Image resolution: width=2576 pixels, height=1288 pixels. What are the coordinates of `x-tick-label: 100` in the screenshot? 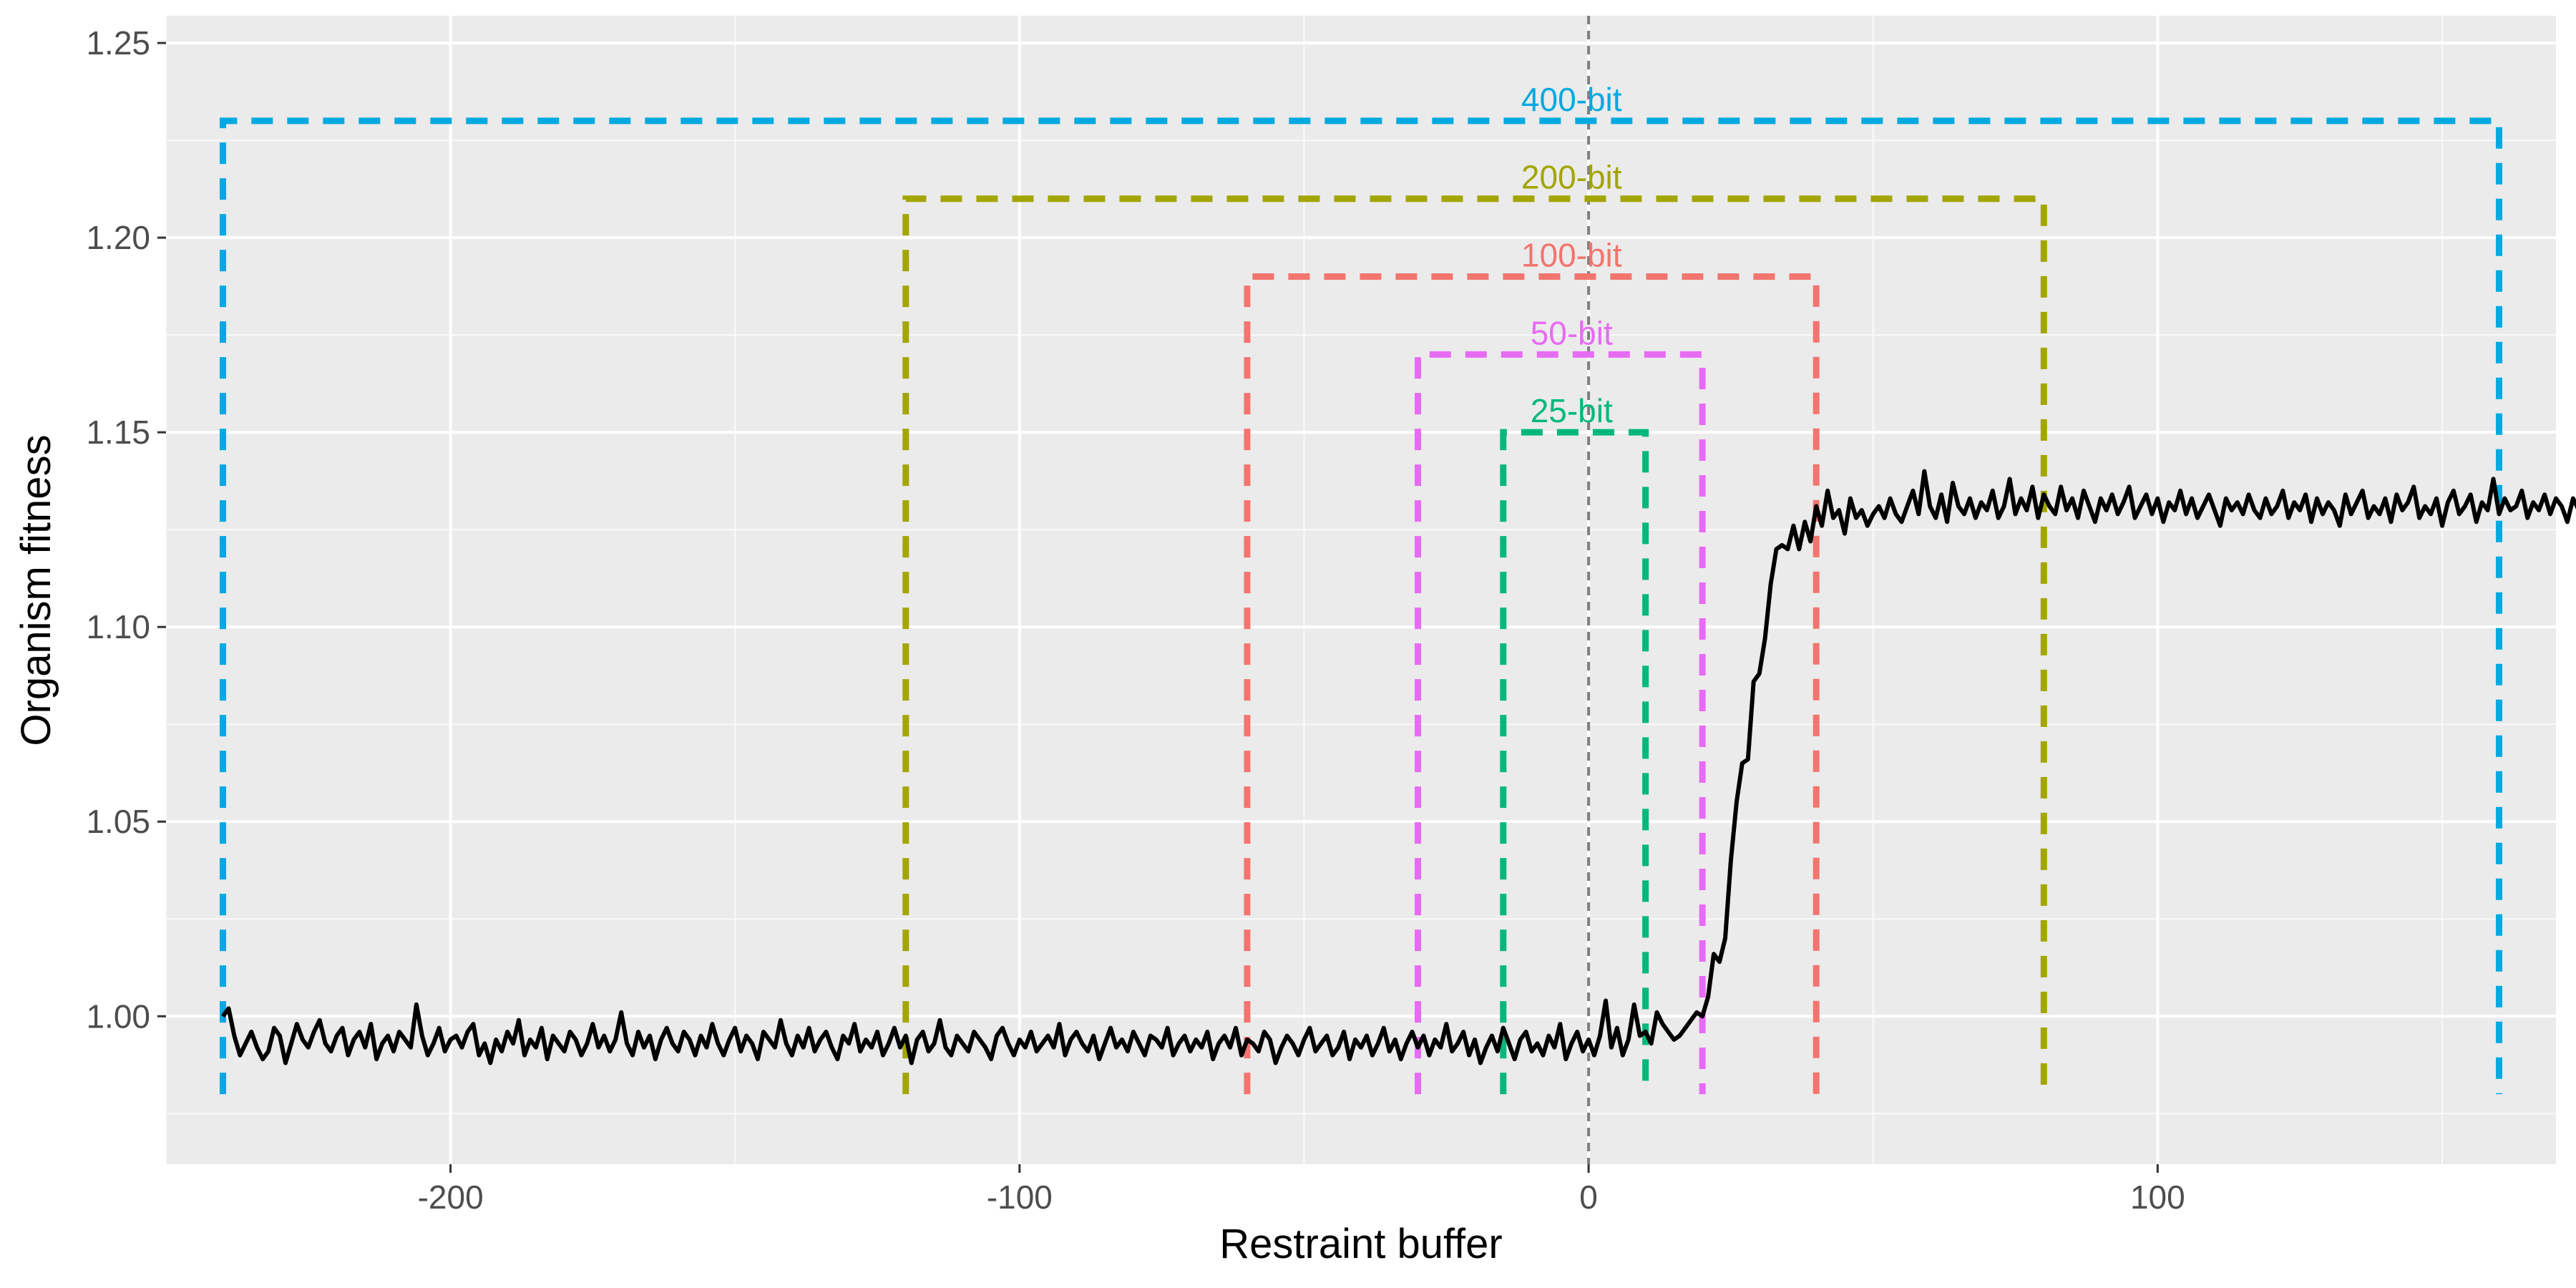 It's located at (2157, 1197).